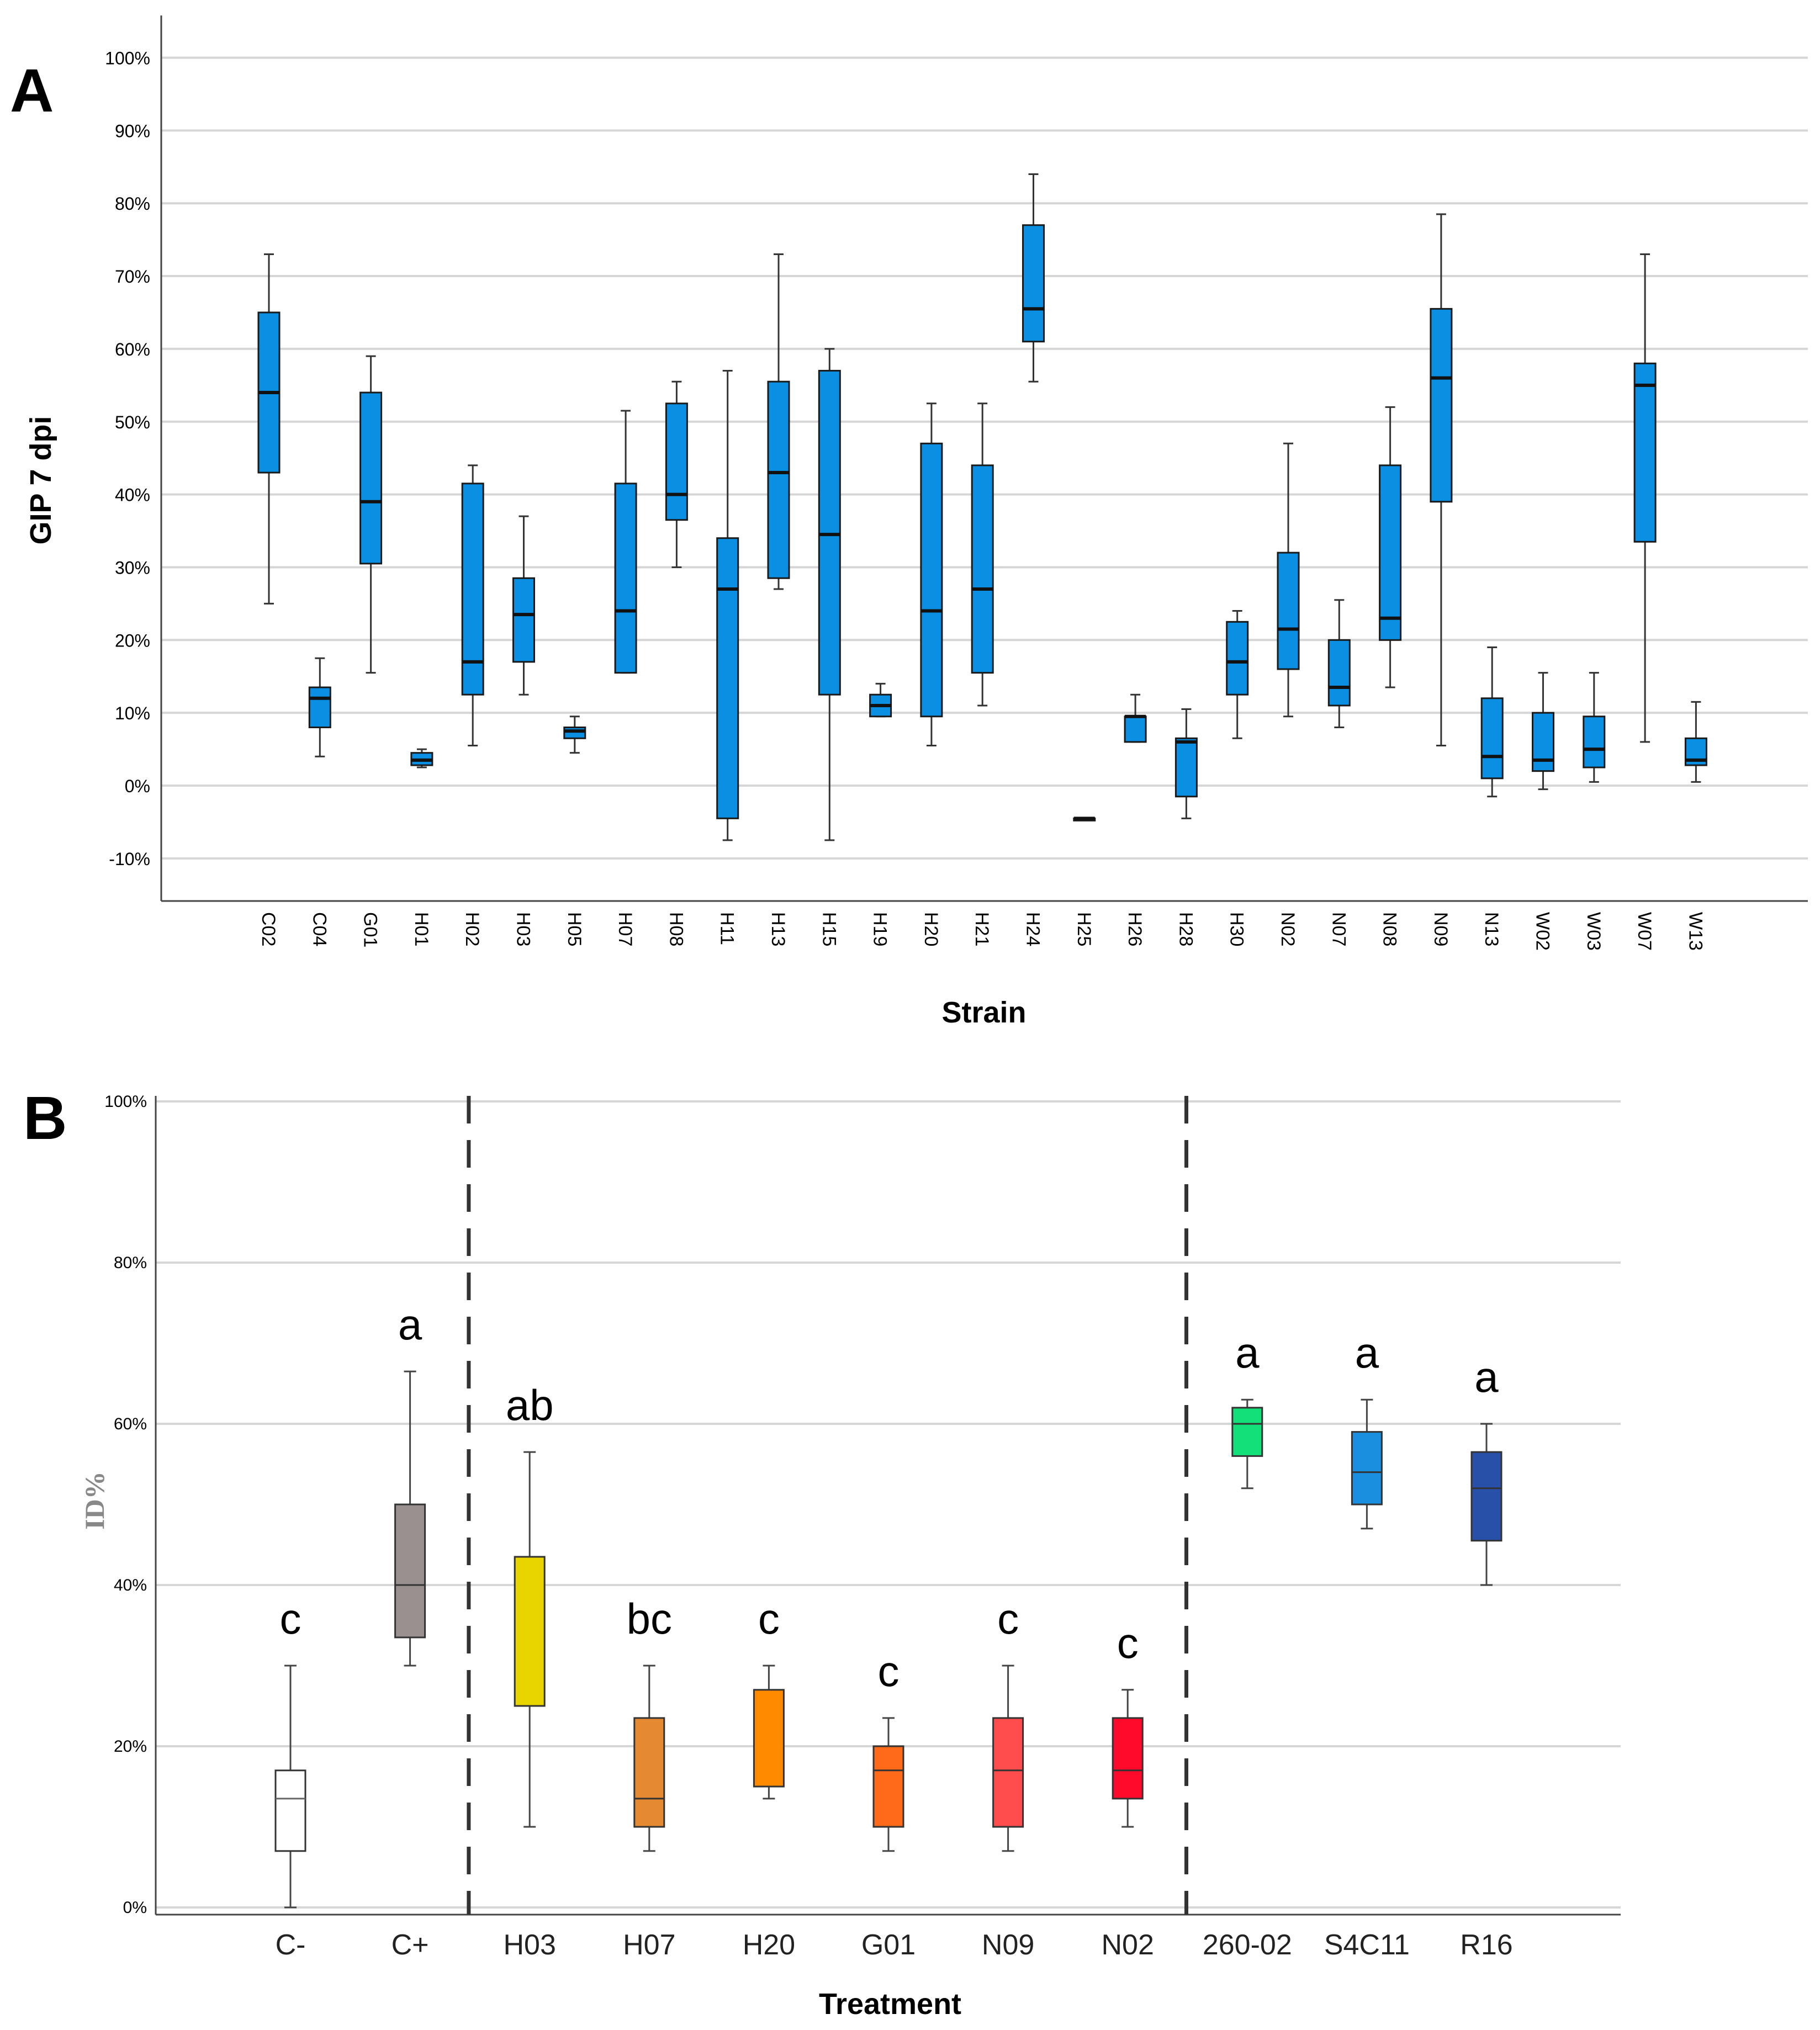 The width and height of the screenshot is (1820, 2030). What do you see at coordinates (130, 1263) in the screenshot?
I see `panel-b-y-tick-80: 80%` at bounding box center [130, 1263].